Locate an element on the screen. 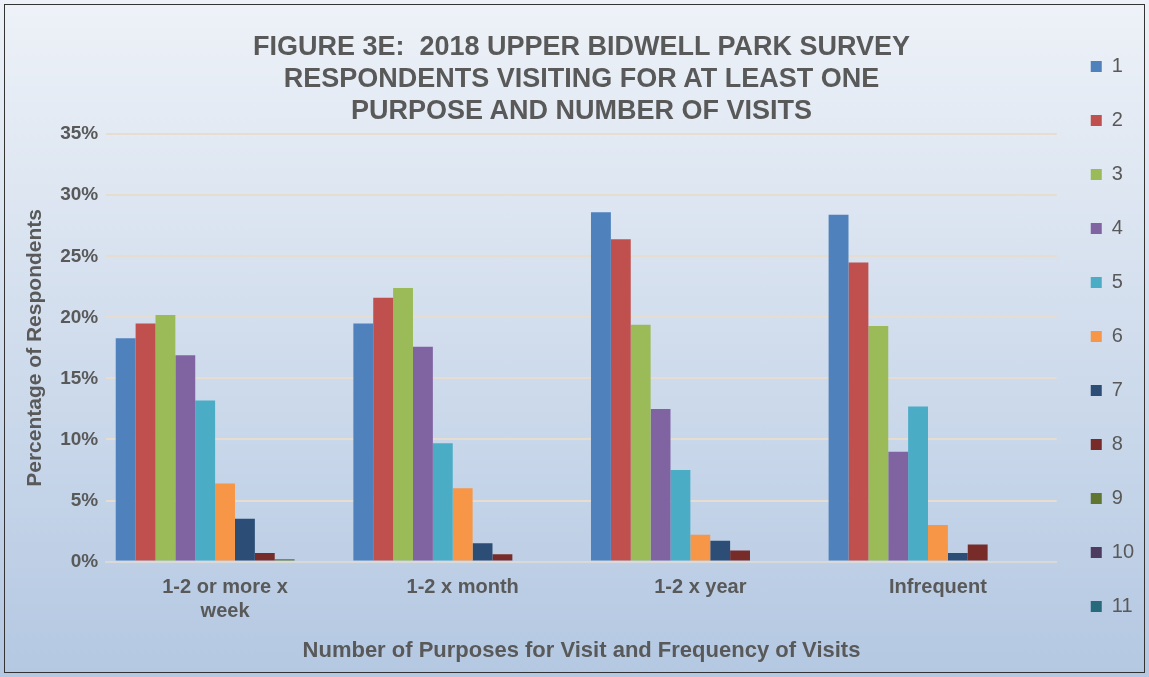  x-tick-label: 1-2 x year is located at coordinates (700, 586).